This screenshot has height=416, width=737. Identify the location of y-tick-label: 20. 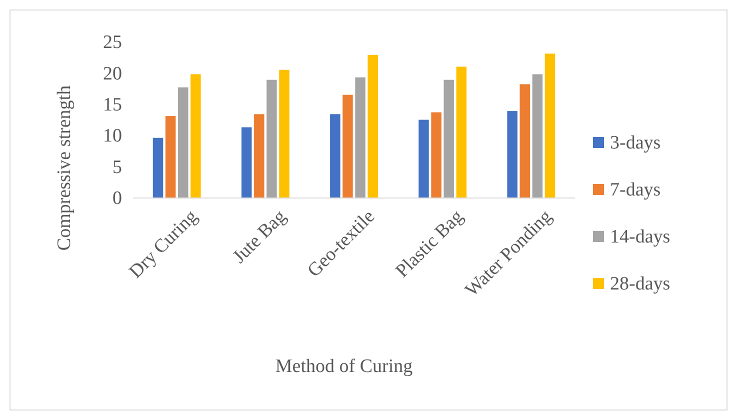
(112, 73).